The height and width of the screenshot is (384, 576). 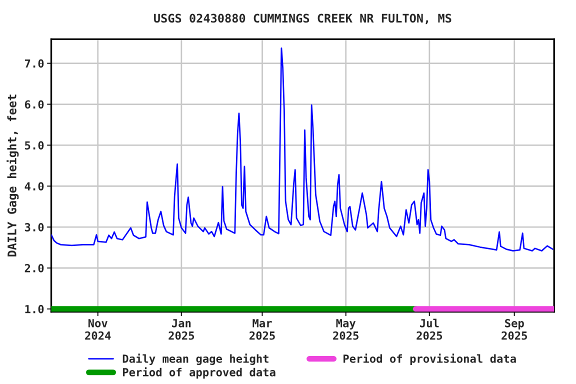 What do you see at coordinates (303, 19) in the screenshot?
I see `chart-title: USGS 02430880 CUMMINGS CREEK NR FULTON, MS` at bounding box center [303, 19].